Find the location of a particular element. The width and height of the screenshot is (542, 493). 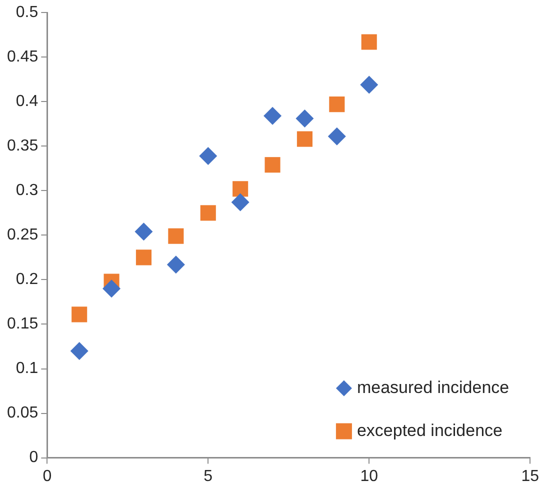

y-tick-label: 0.25 is located at coordinates (22, 235).